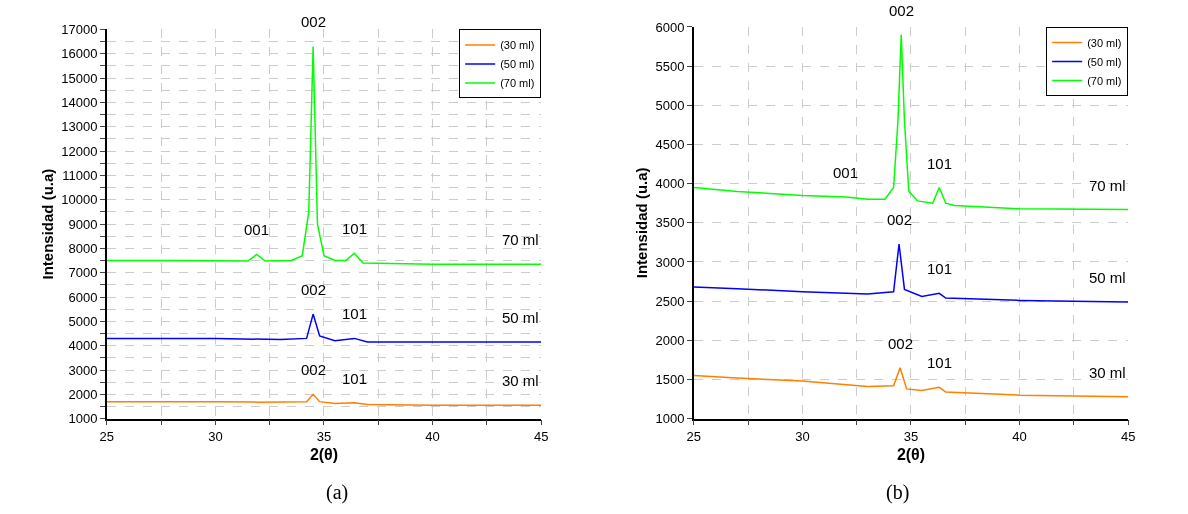  I want to click on y-tick-label: 17000, so click(79, 30).